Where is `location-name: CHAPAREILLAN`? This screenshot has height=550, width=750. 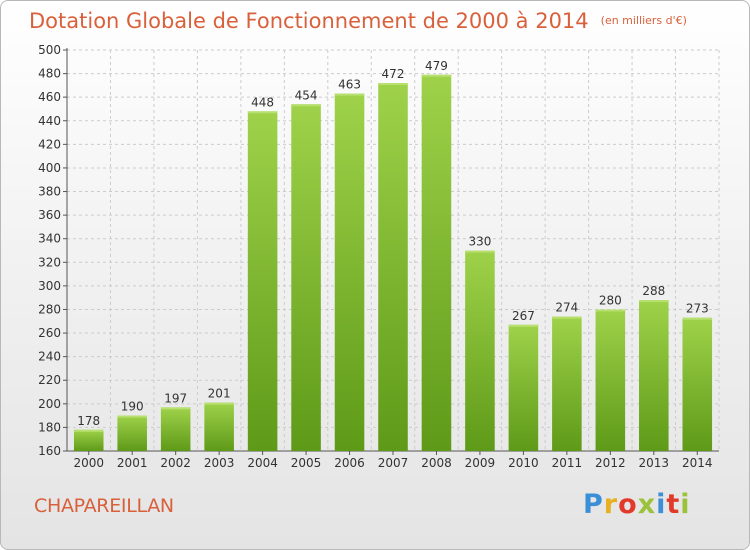
location-name: CHAPAREILLAN is located at coordinates (104, 506).